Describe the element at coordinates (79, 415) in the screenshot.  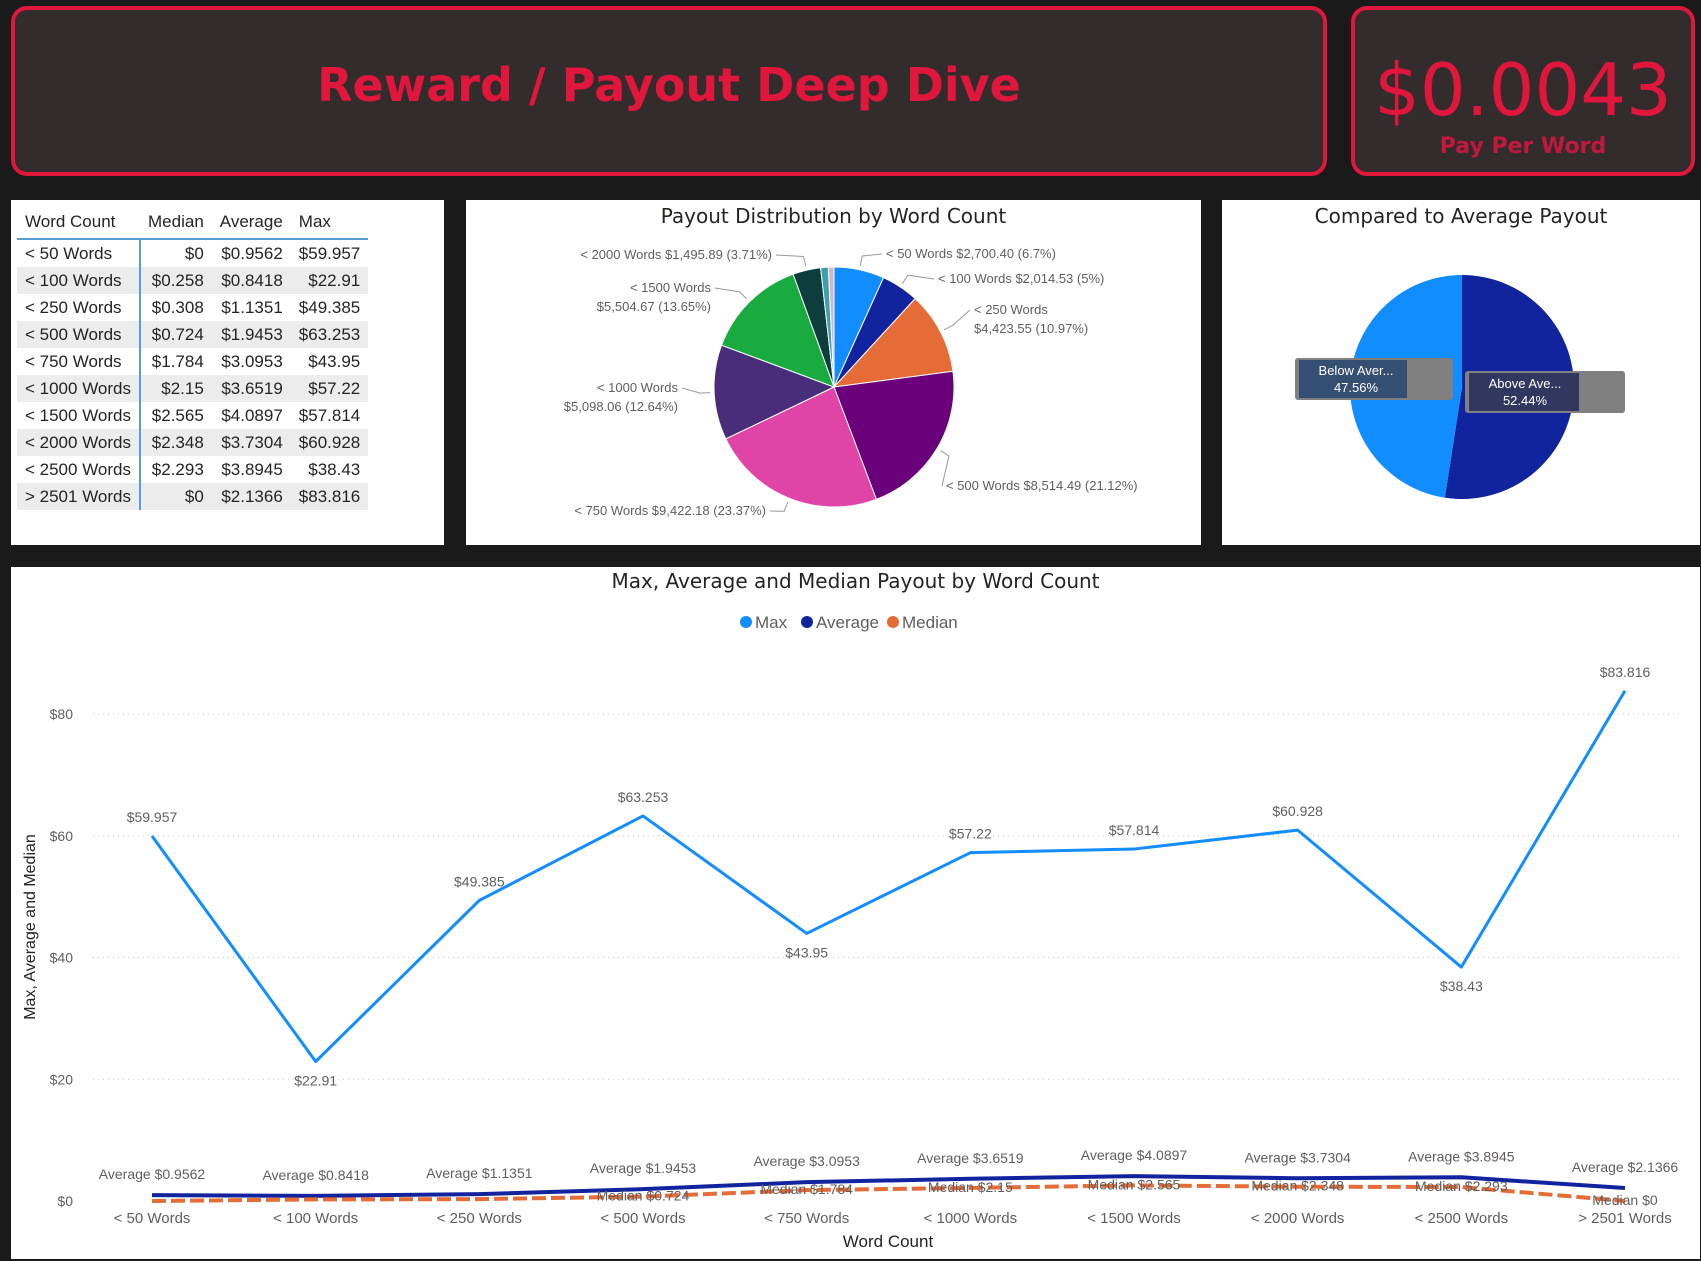
I see `table-cell: < 1500 Words` at that location.